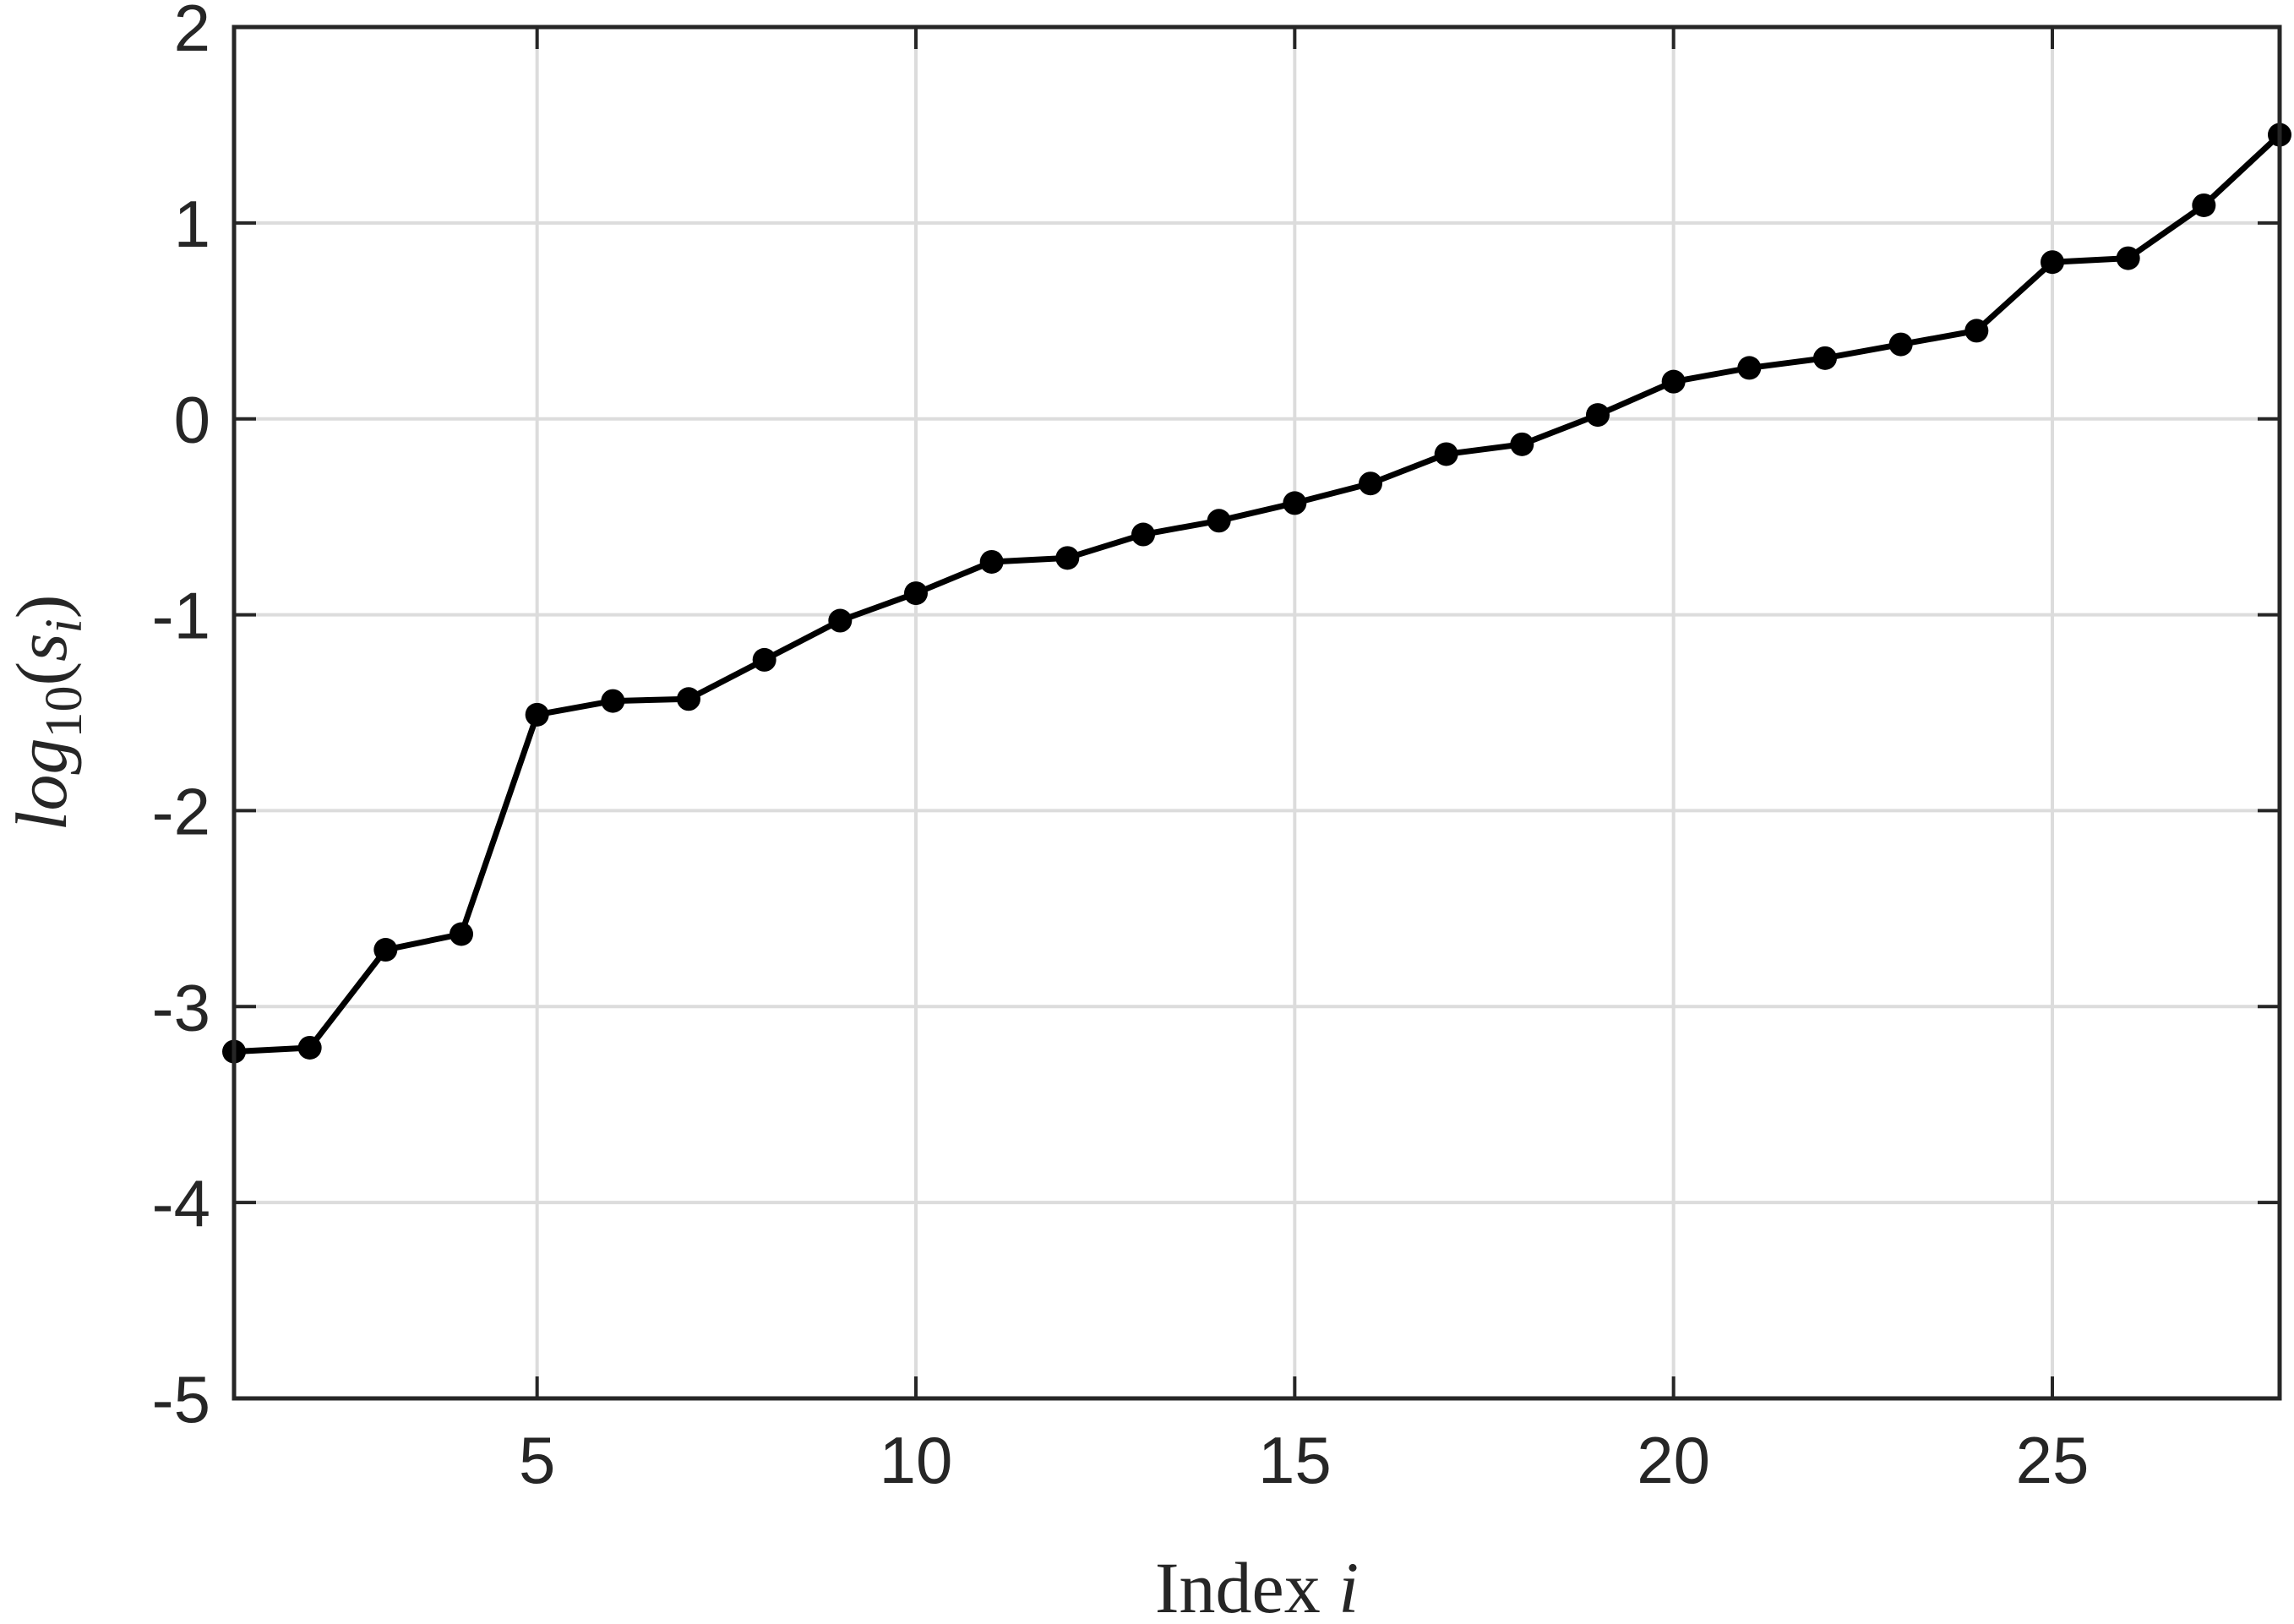 The width and height of the screenshot is (2294, 1624). I want to click on x-tick-labels: 5 10 15 20 25, so click(1304, 1460).